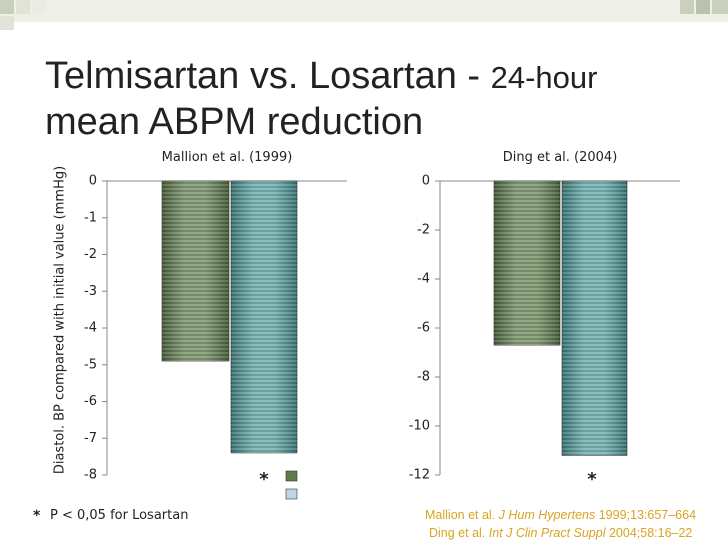 The width and height of the screenshot is (728, 546). Describe the element at coordinates (560, 157) in the screenshot. I see `chart-title: Ding et al. (2004)` at that location.